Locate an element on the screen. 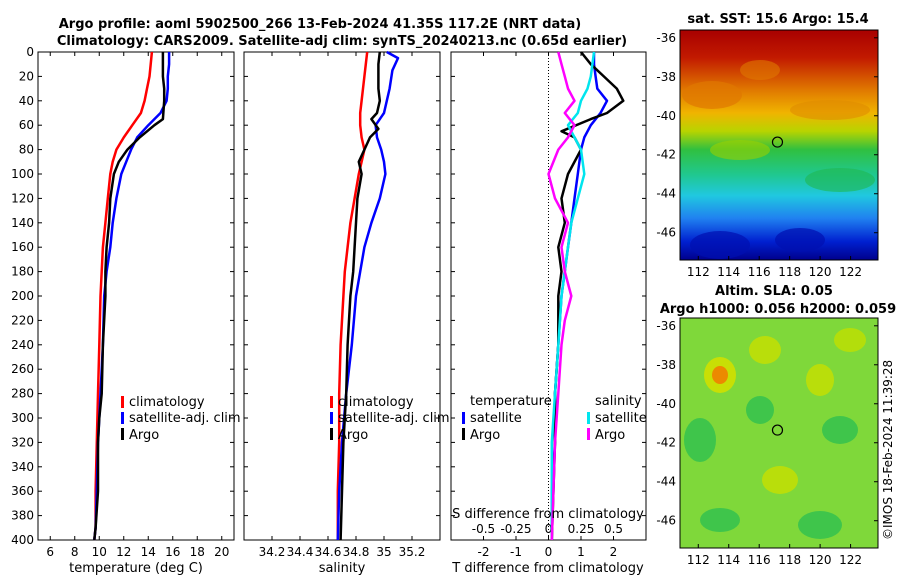 This screenshot has width=900, height=580. x-tick-label: 20 is located at coordinates (221, 552).